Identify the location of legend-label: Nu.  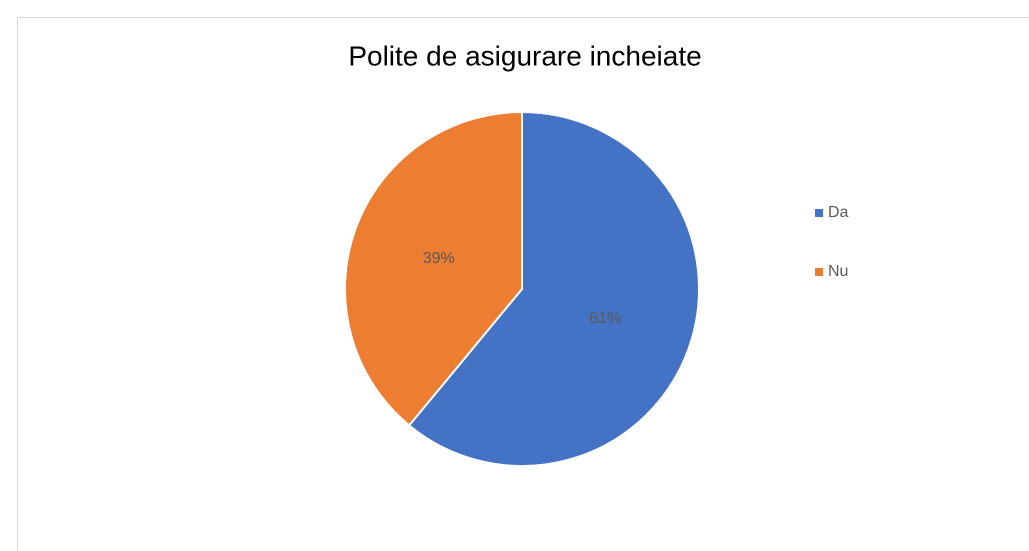
(838, 271).